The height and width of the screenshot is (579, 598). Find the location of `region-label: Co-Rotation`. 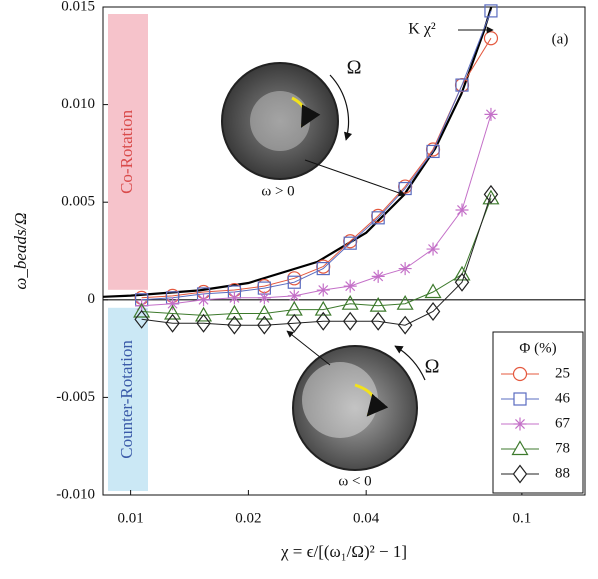

region-label: Co-Rotation is located at coordinates (126, 151).